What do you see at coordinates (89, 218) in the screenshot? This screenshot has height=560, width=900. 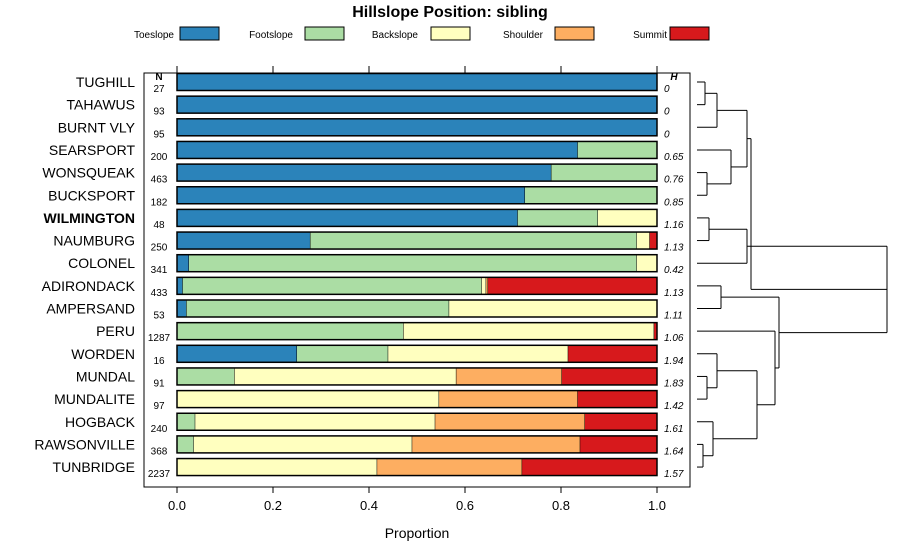 I see `category-label: WILMINGTON` at bounding box center [89, 218].